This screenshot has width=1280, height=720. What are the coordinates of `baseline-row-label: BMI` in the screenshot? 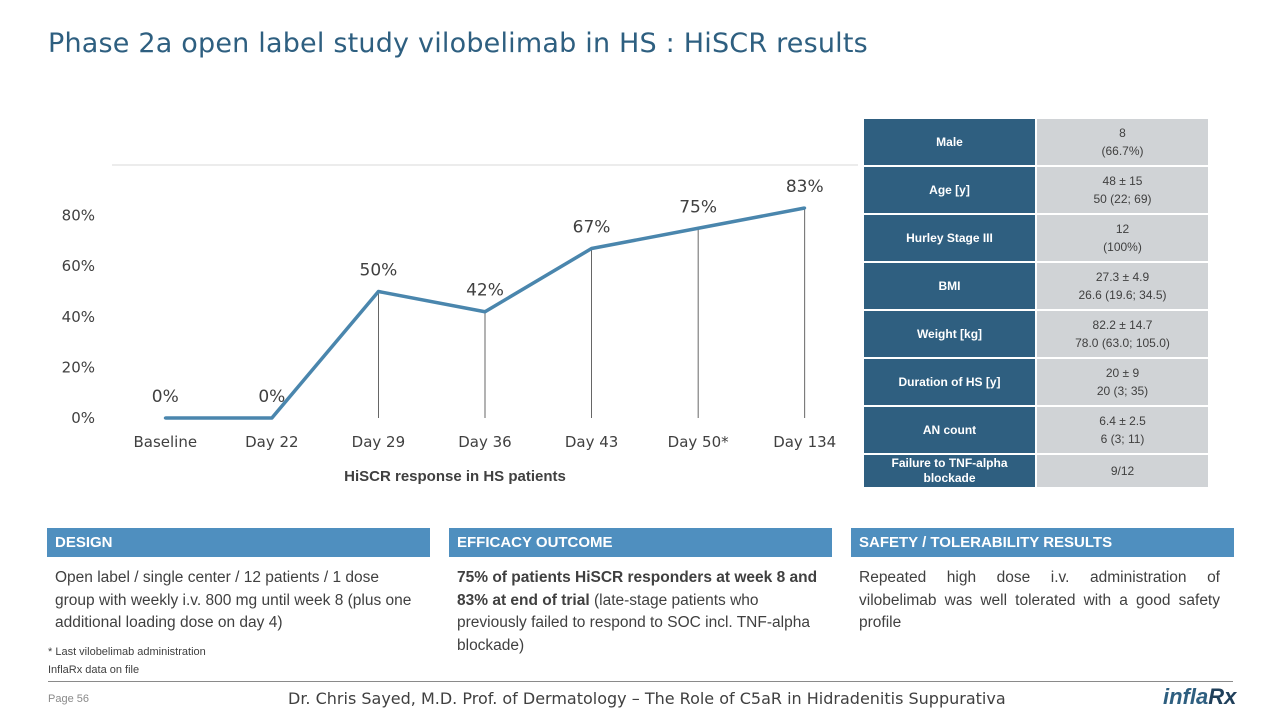 It's located at (949, 286).